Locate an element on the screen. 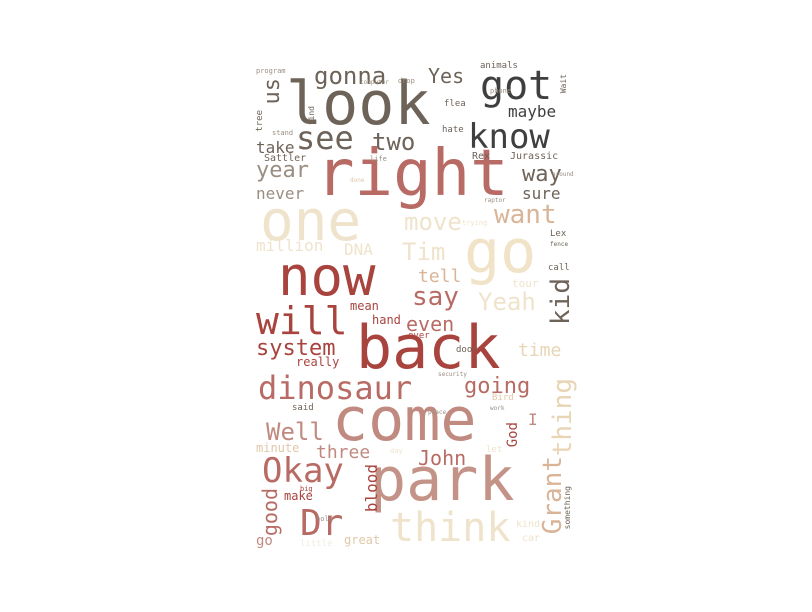 Image resolution: width=812 pixels, height=612 pixels. word-program: program is located at coordinates (271, 71).